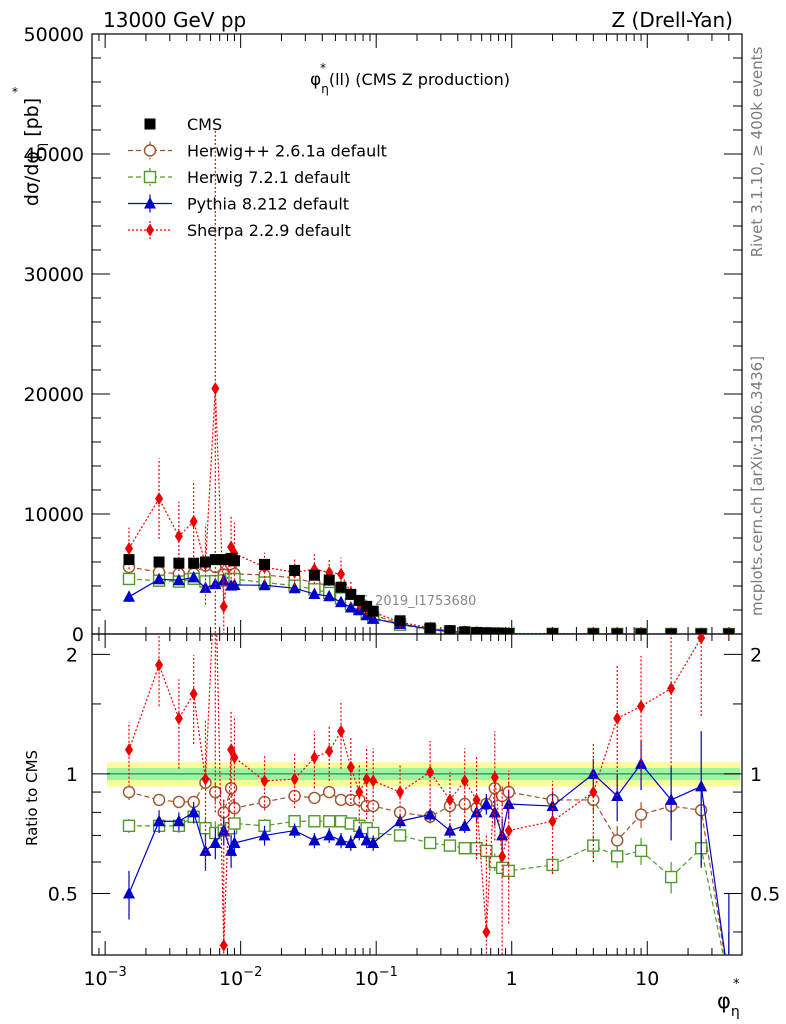 The width and height of the screenshot is (786, 1024). What do you see at coordinates (325, 89) in the screenshot?
I see `title-eta-sub: η` at bounding box center [325, 89].